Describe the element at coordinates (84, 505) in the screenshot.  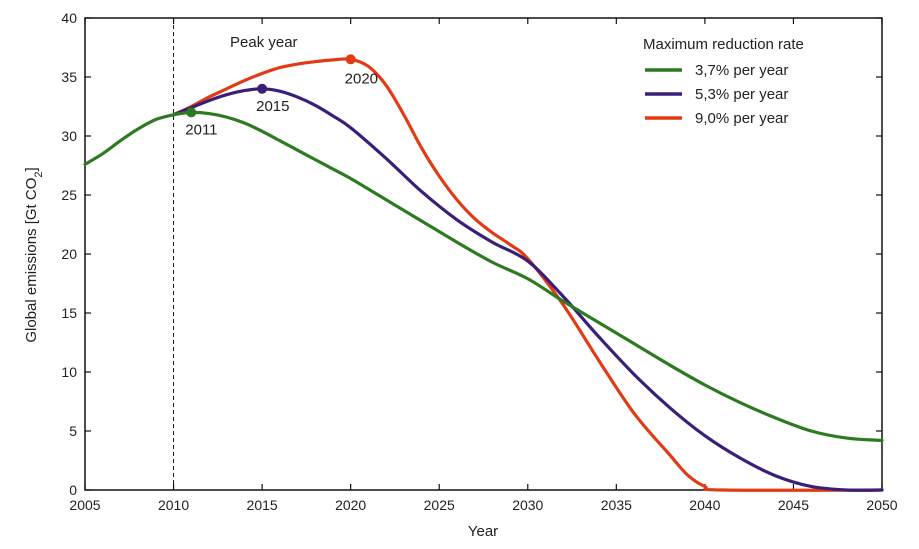
I see `x-tick-label: 2005` at that location.